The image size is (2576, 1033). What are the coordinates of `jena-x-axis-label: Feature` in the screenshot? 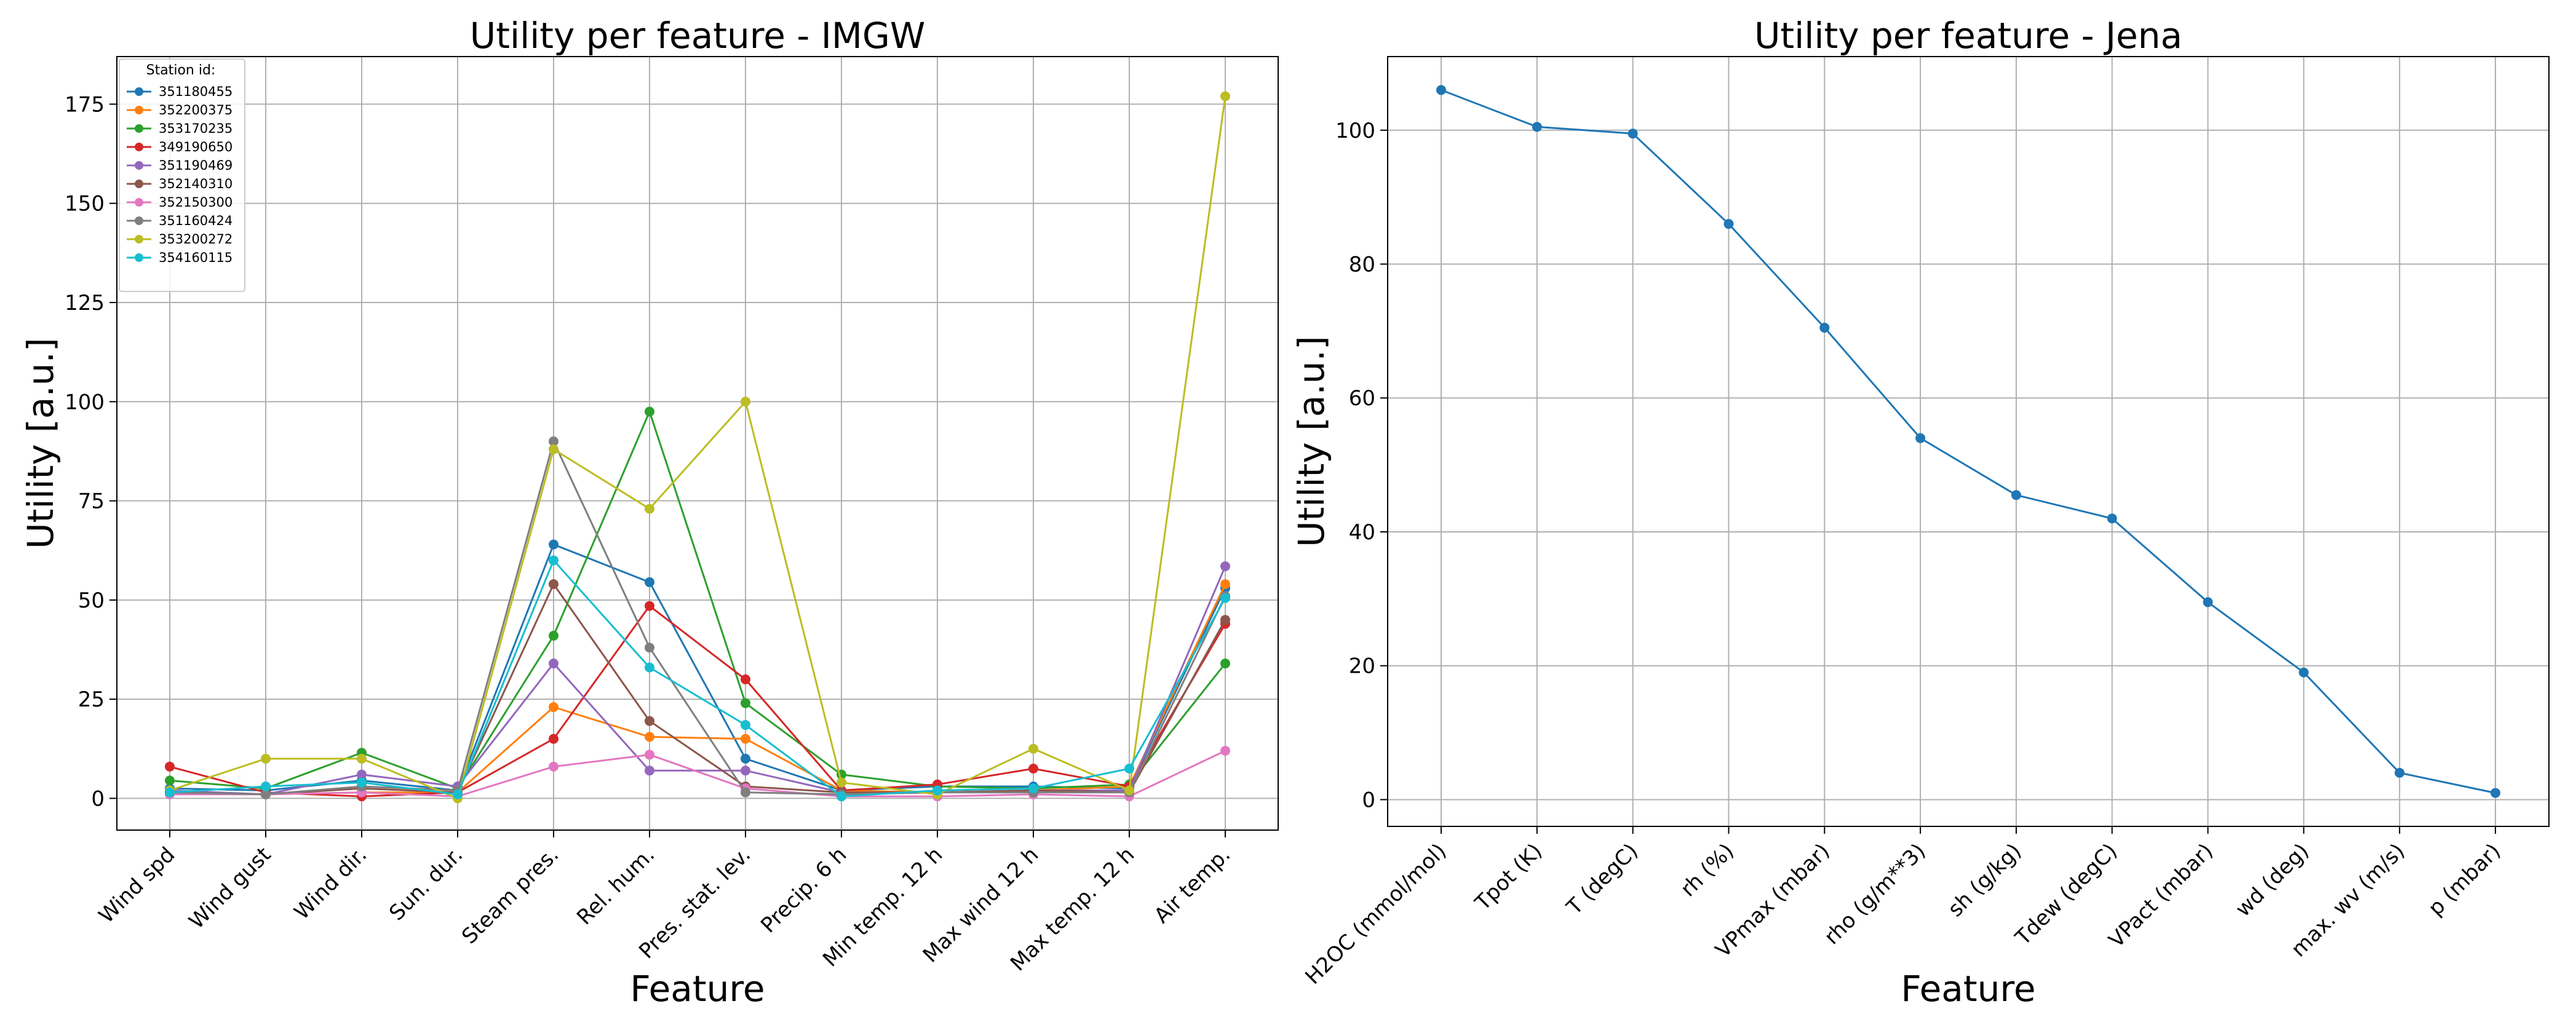 It's located at (1968, 989).